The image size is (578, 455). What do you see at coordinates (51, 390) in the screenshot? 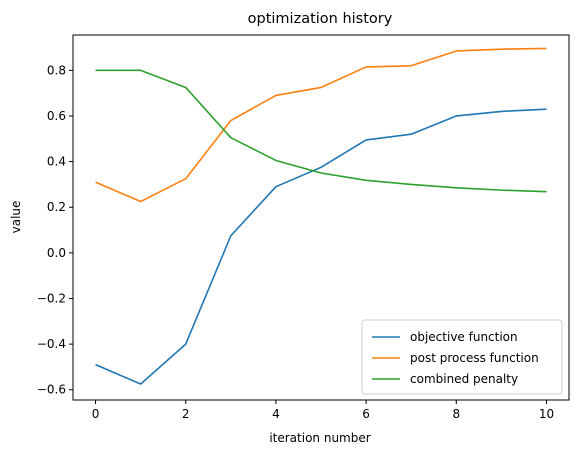
I see `y-tick-label: −0.6` at bounding box center [51, 390].